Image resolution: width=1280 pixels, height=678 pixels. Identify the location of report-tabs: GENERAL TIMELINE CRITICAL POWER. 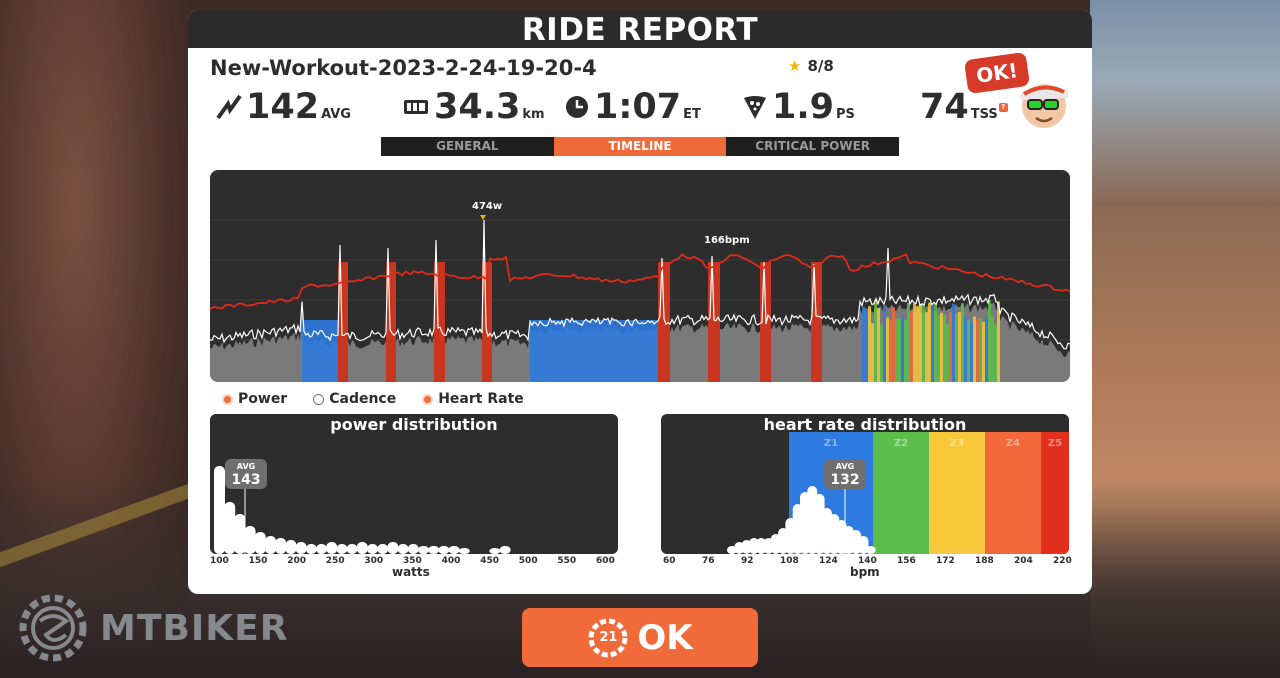
(640, 146).